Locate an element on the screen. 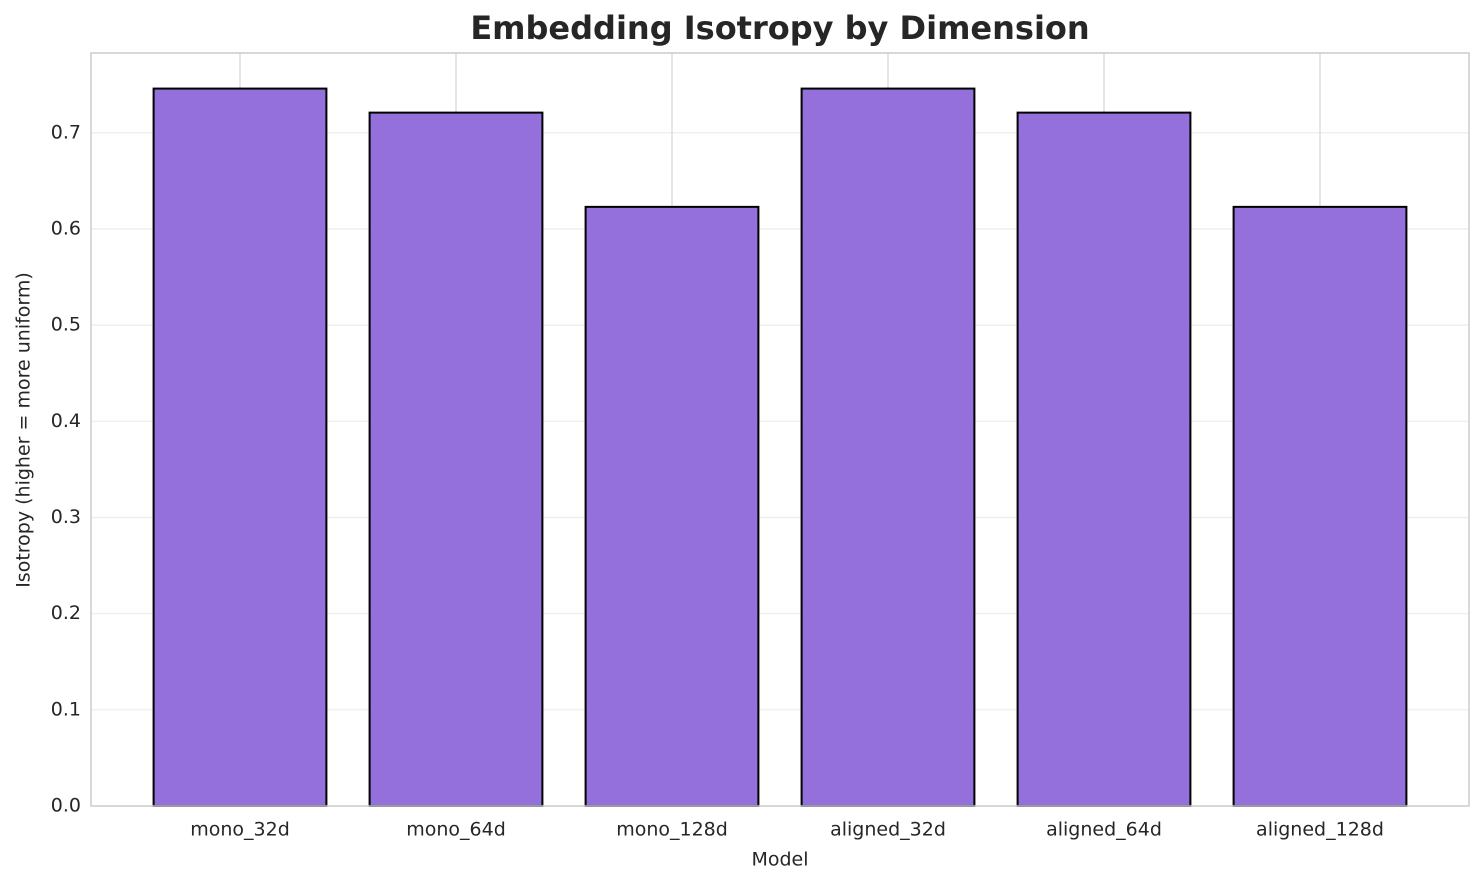  y-tick-label: 0.2 is located at coordinates (66, 613).